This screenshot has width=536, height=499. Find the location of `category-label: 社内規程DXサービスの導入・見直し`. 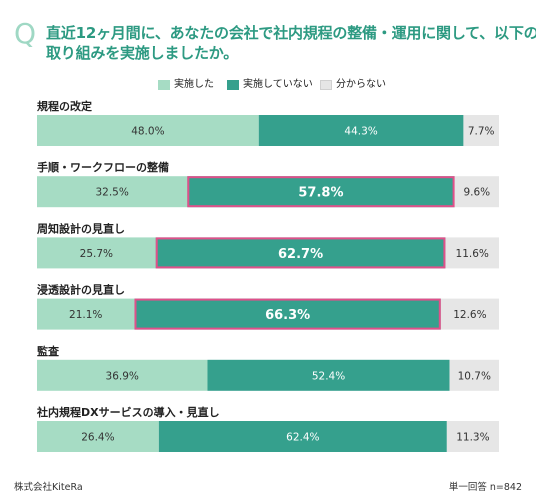

category-label: 社内規程DXサービスの導入・見直し is located at coordinates (128, 412).